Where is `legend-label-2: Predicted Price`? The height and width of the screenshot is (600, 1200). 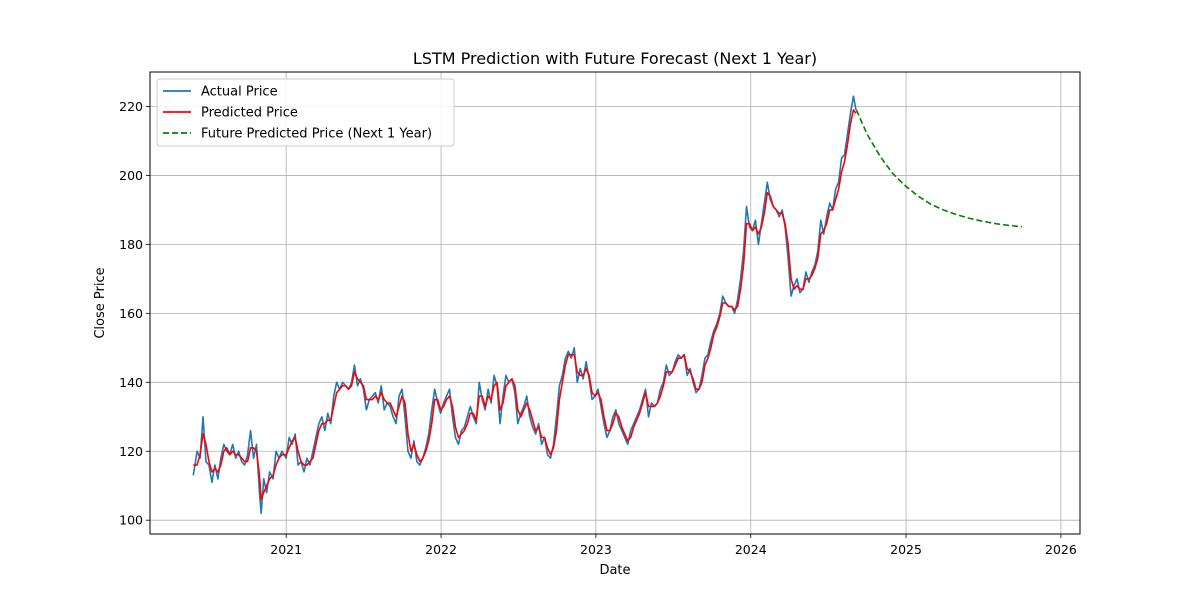 legend-label-2: Predicted Price is located at coordinates (249, 113).